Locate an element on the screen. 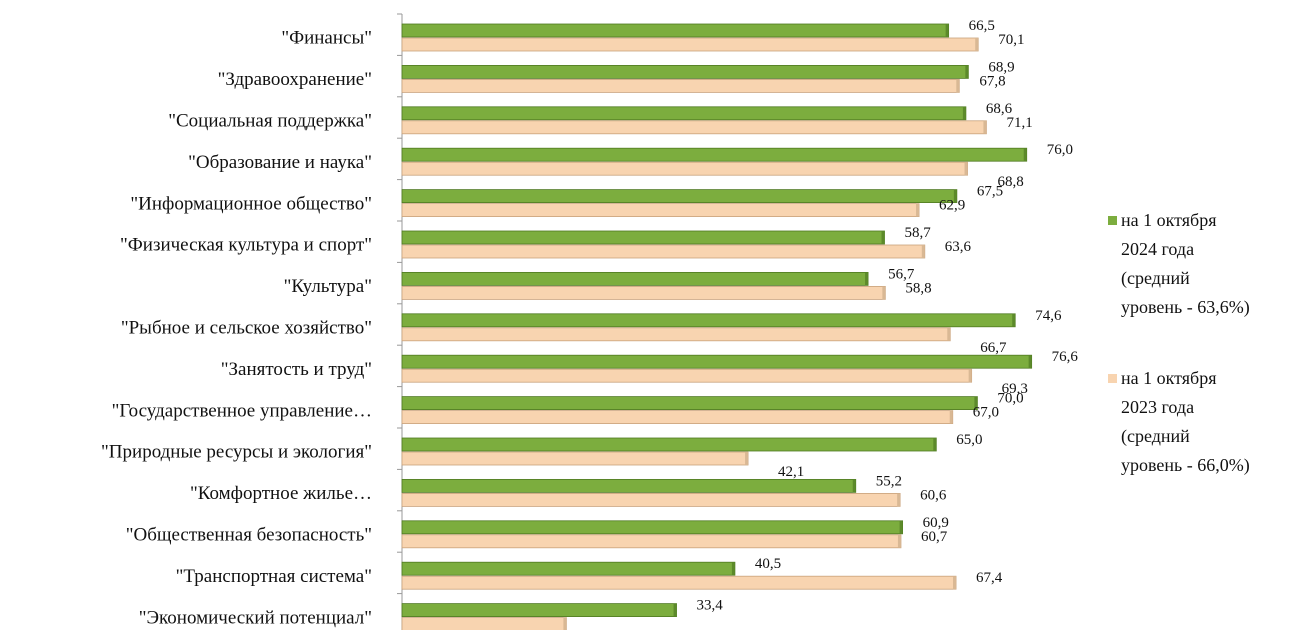  value-label-2023: 42,1 is located at coordinates (791, 472).